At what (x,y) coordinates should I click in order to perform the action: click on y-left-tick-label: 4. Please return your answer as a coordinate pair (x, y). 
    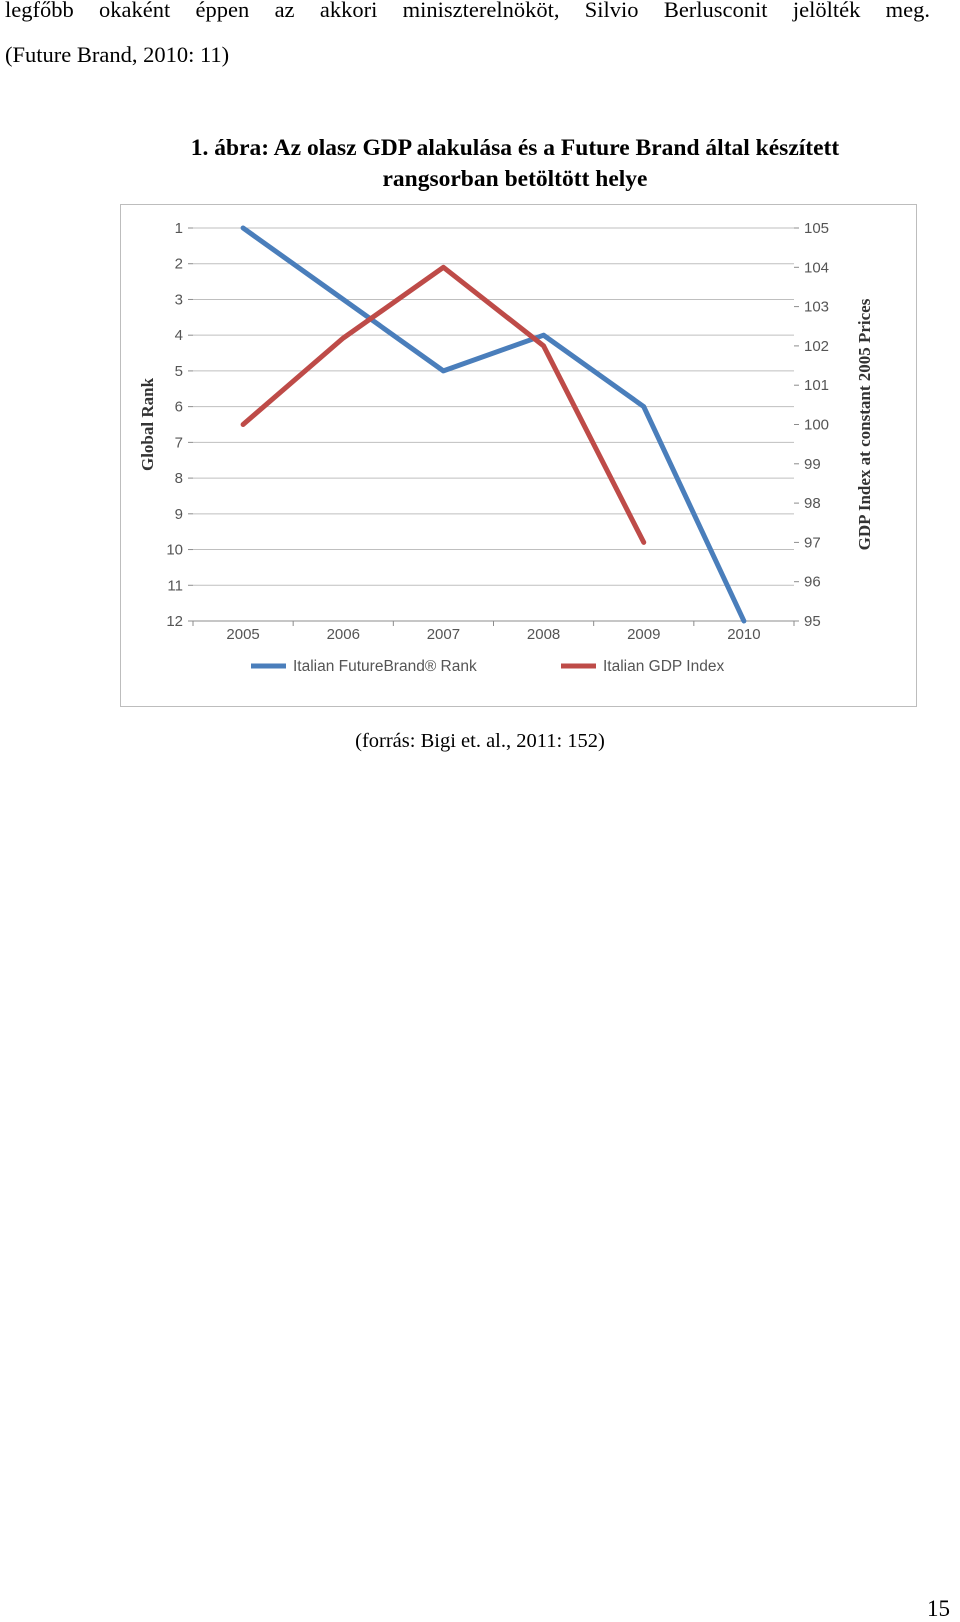
    Looking at the image, I should click on (179, 335).